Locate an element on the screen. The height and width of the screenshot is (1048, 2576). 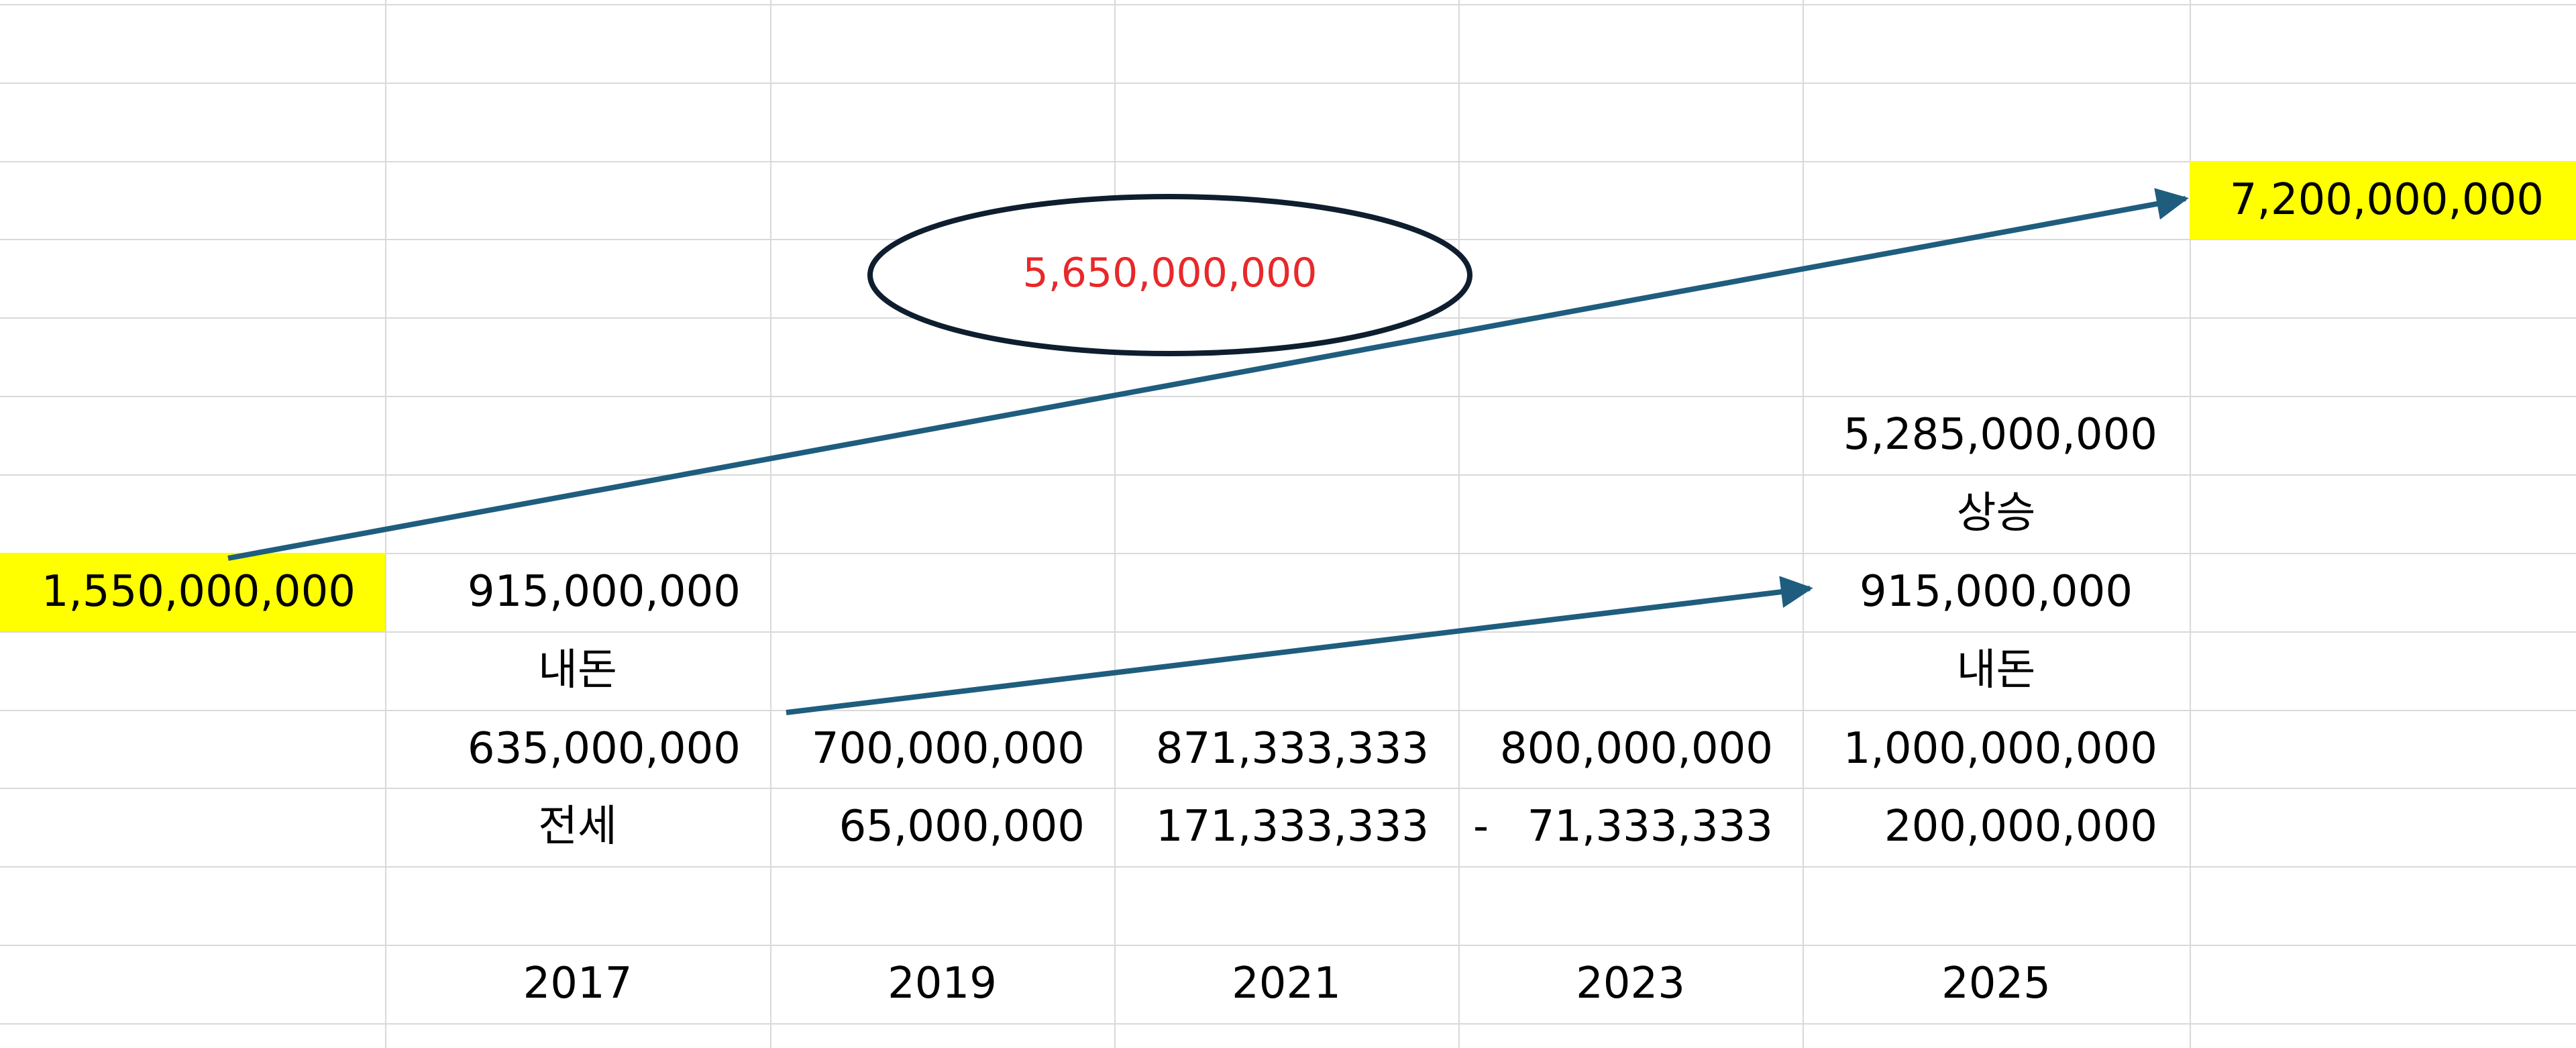
jeonse-label-cell: 전세 is located at coordinates (577, 826).